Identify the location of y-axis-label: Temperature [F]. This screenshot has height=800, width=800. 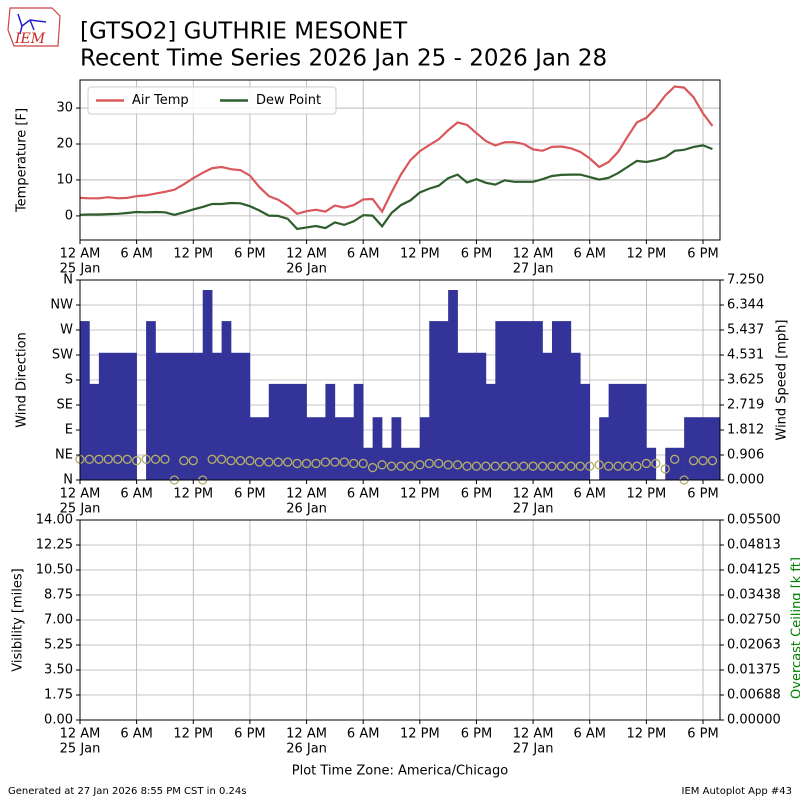
(22, 160).